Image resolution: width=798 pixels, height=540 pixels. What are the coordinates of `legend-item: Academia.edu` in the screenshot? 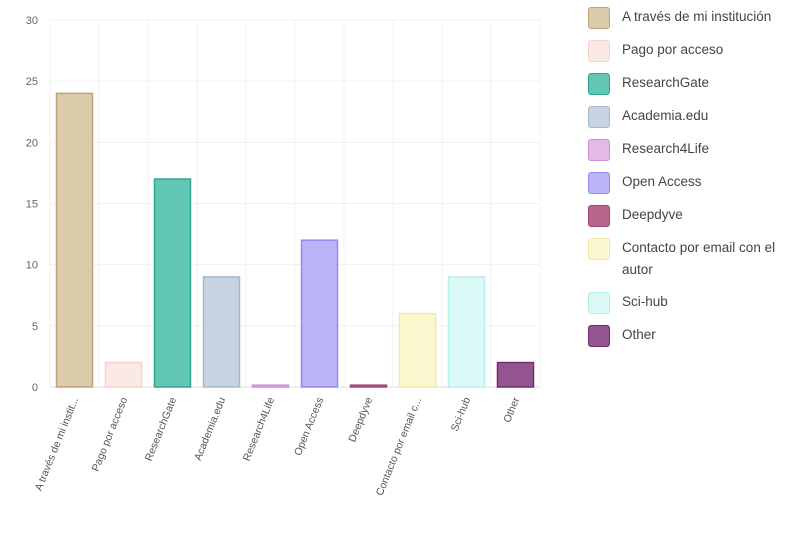 It's located at (693, 116).